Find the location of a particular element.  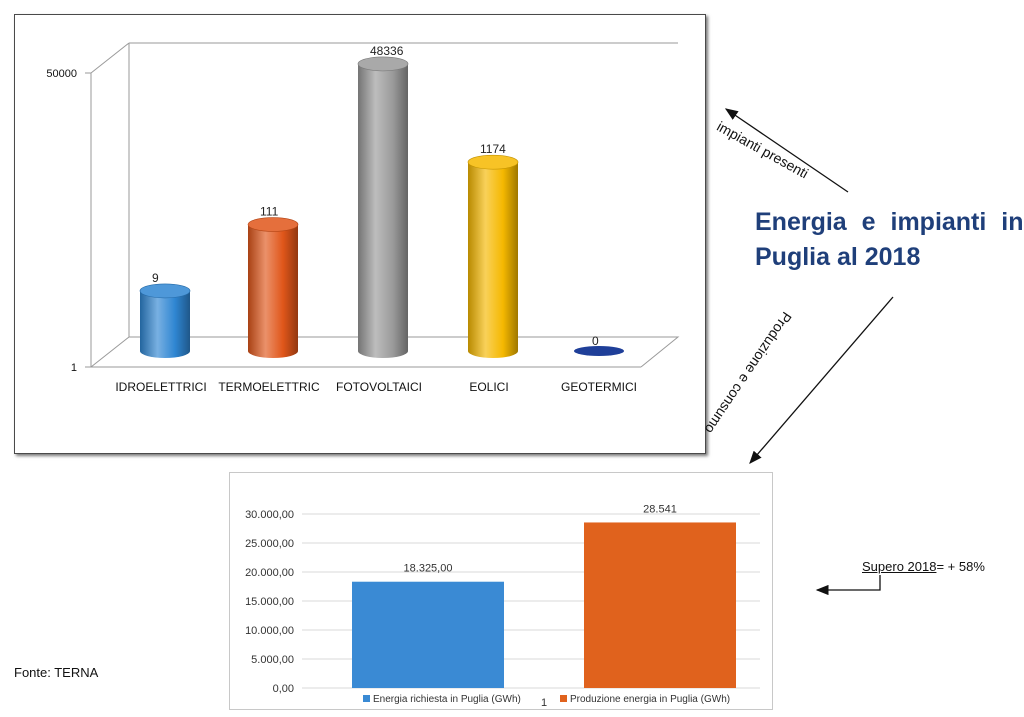

bar-top-fotovoltaici is located at coordinates (383, 64).